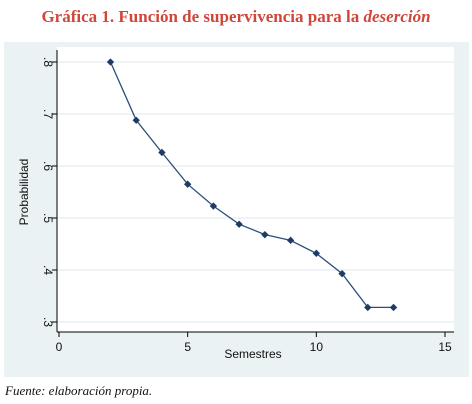  I want to click on figure-title-italic: deserción, so click(397, 16).